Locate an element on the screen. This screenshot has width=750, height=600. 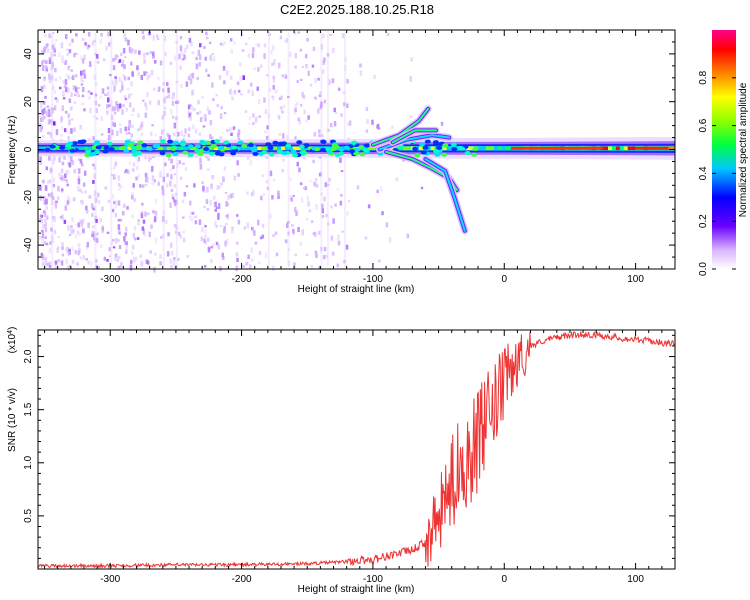
spectrogram-x-tick-label: 100 is located at coordinates (635, 279).